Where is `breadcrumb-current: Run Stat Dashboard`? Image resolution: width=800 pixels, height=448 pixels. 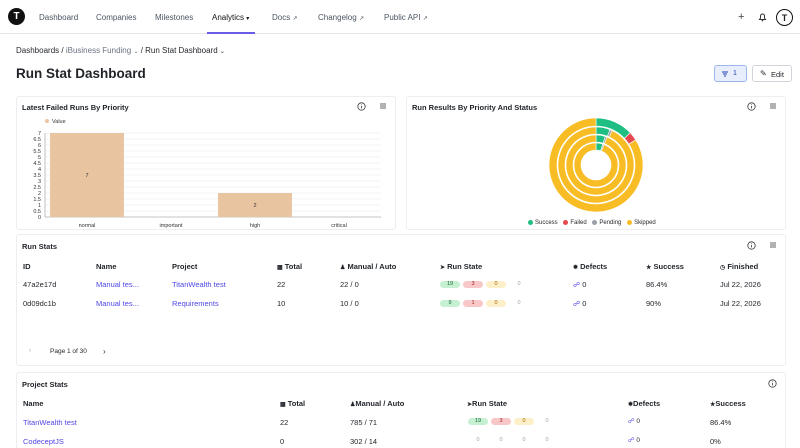
breadcrumb-current: Run Stat Dashboard is located at coordinates (181, 50).